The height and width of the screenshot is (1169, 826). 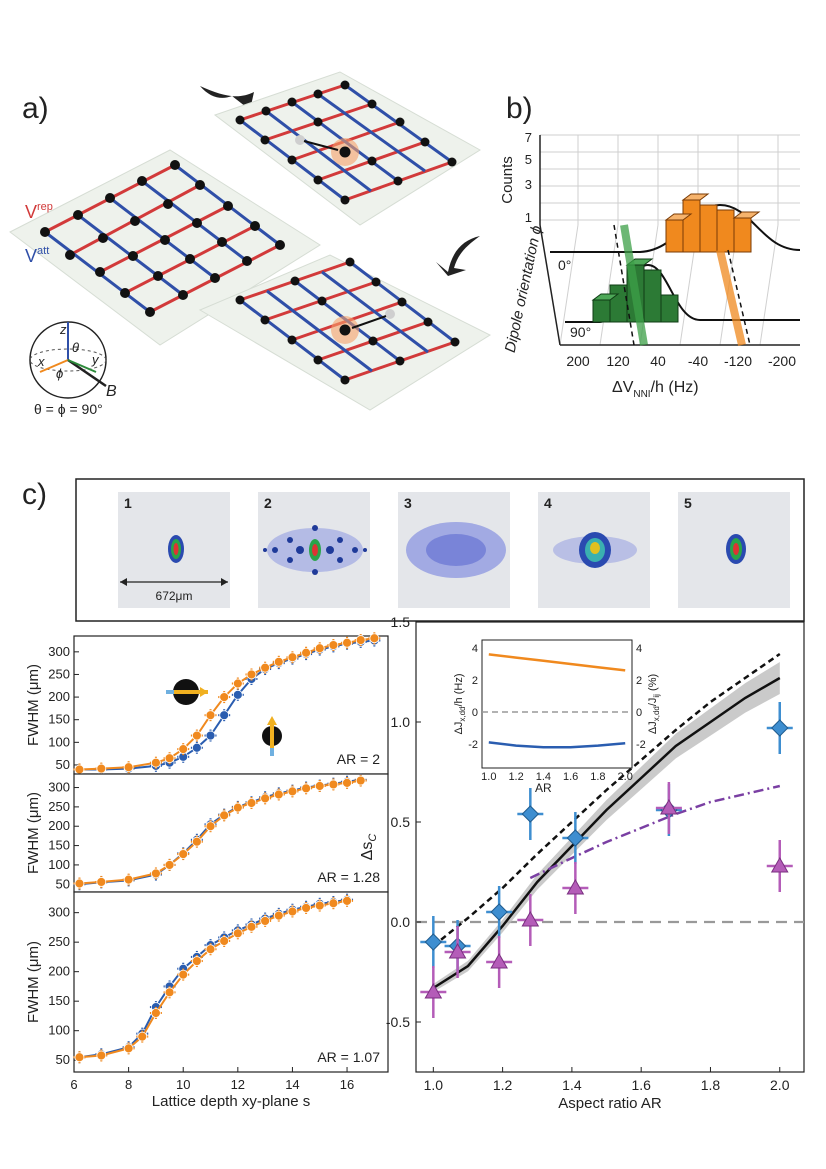 What do you see at coordinates (224, 717) in the screenshot?
I see `dipole-icons` at bounding box center [224, 717].